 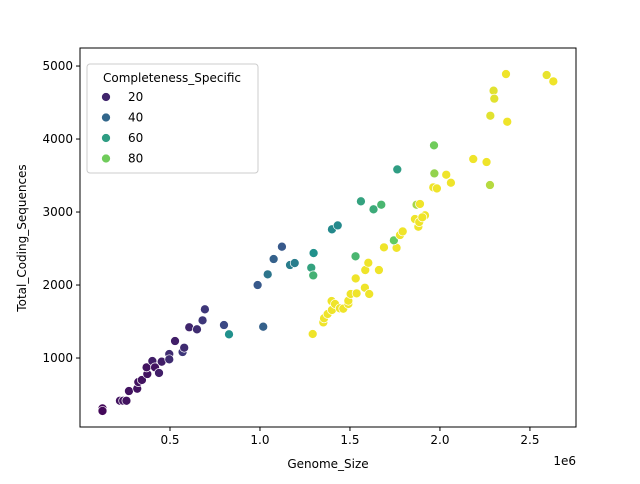 I want to click on x-tick-label: 1.5, so click(x=349, y=440).